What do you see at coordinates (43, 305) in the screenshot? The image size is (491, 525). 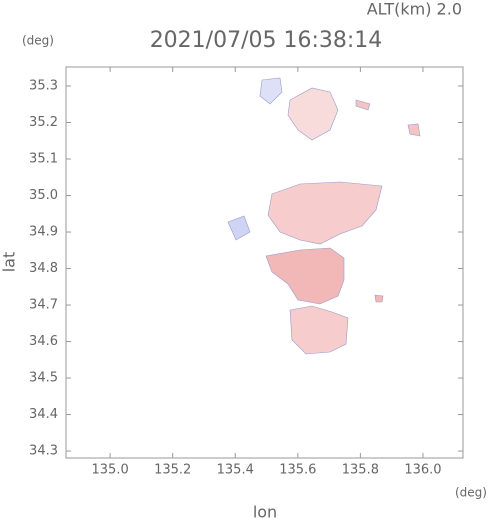 I see `y-tick-label: 34.7` at bounding box center [43, 305].